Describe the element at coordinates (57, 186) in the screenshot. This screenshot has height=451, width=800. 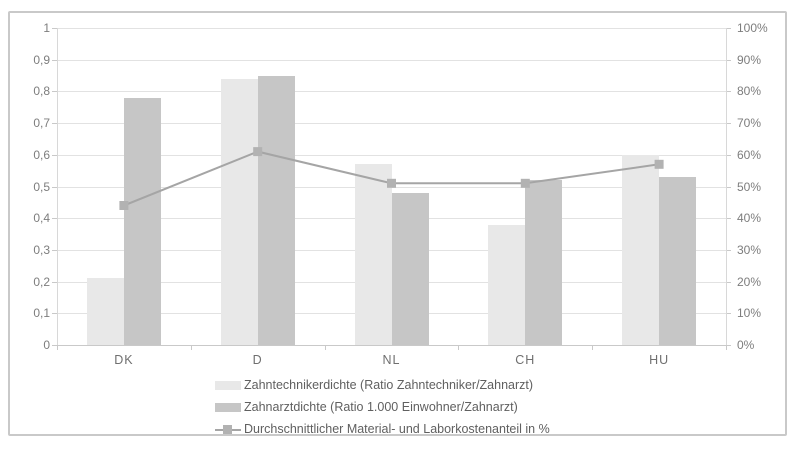
I see `y-axis-line-left` at that location.